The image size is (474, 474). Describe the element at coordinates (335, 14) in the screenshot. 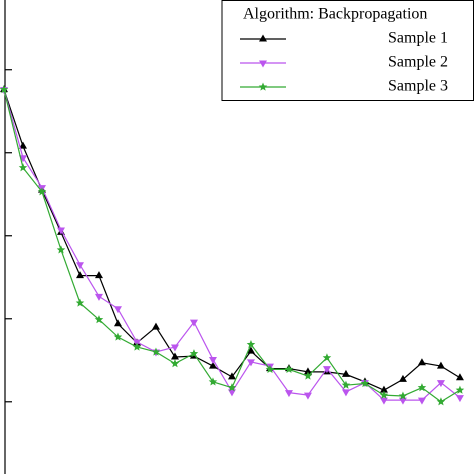

I see `legend-title: Algorithm: Backpropagation` at that location.